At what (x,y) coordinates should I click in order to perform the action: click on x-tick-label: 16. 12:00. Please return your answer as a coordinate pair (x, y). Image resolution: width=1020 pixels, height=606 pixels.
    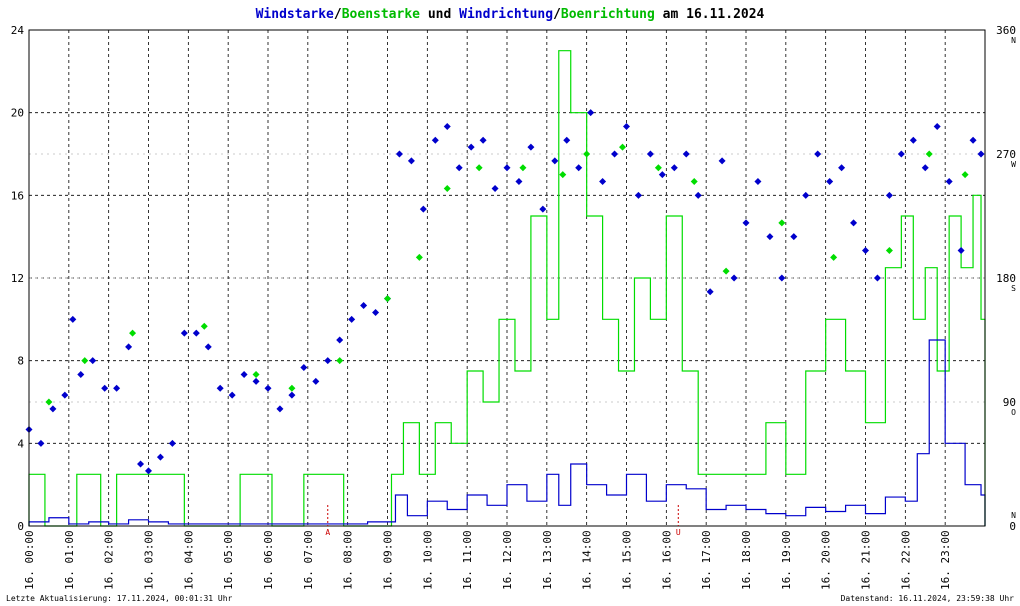
    Looking at the image, I should click on (507, 560).